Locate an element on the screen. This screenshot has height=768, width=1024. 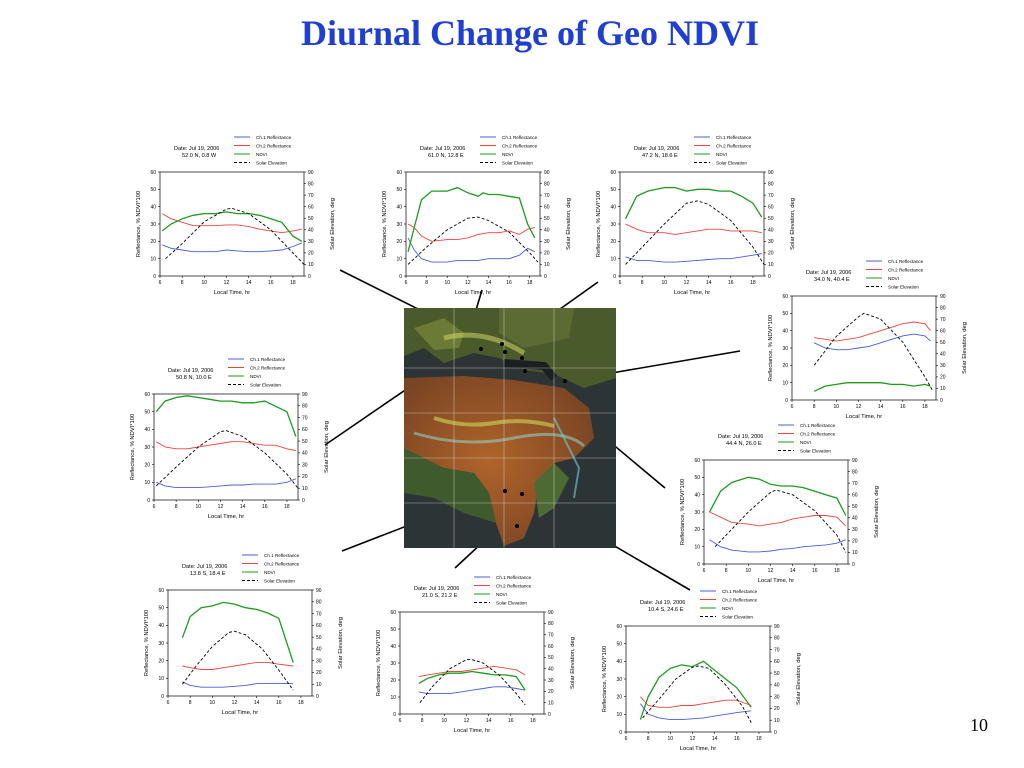
y-tick-label: 60 is located at coordinates (697, 461).